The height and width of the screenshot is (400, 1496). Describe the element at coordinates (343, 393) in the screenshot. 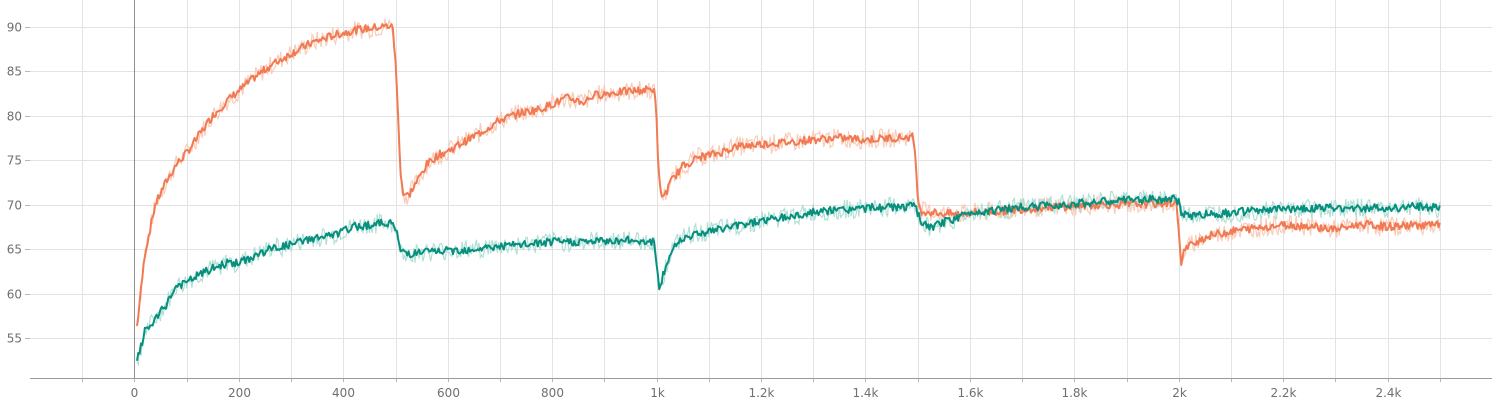

I see `x-tick-label: 400` at that location.